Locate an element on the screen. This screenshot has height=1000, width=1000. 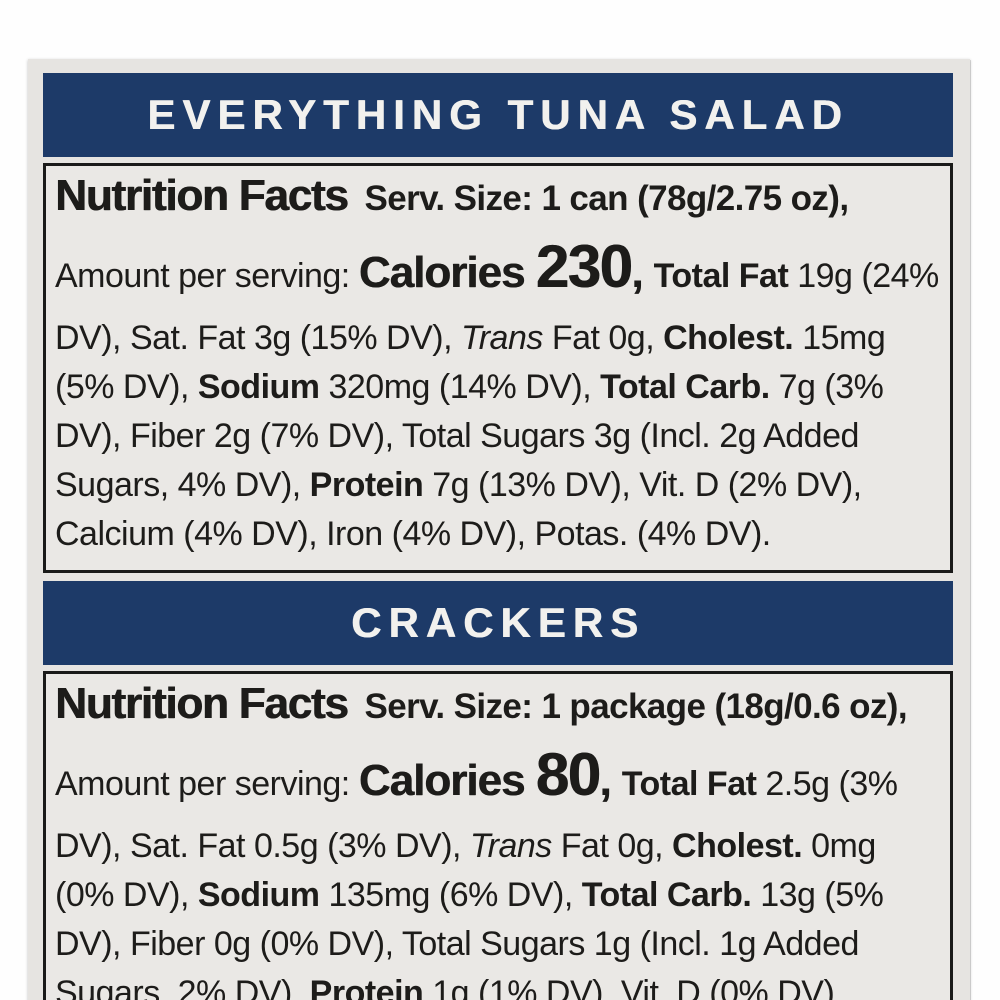
text-segment: 1g (1% DV), Vit. D (0% DV), is located at coordinates (638, 987).